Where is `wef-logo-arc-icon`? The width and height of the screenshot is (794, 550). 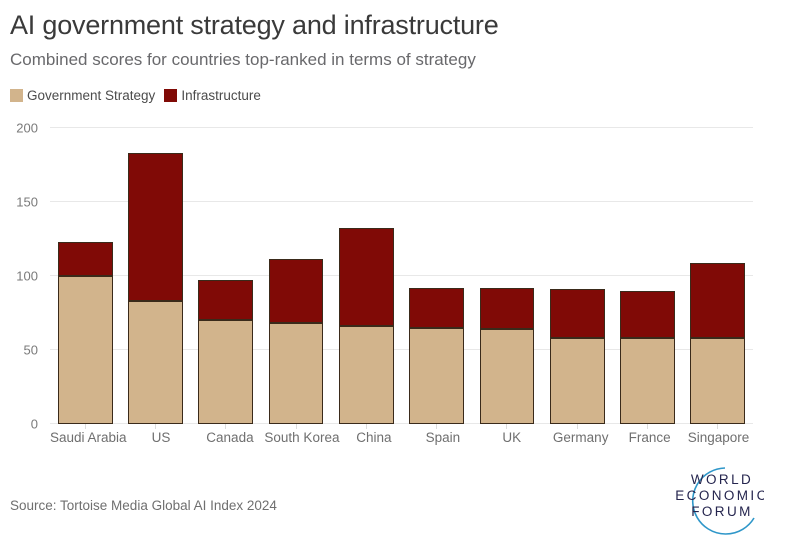 wef-logo-arc-icon is located at coordinates (723, 501).